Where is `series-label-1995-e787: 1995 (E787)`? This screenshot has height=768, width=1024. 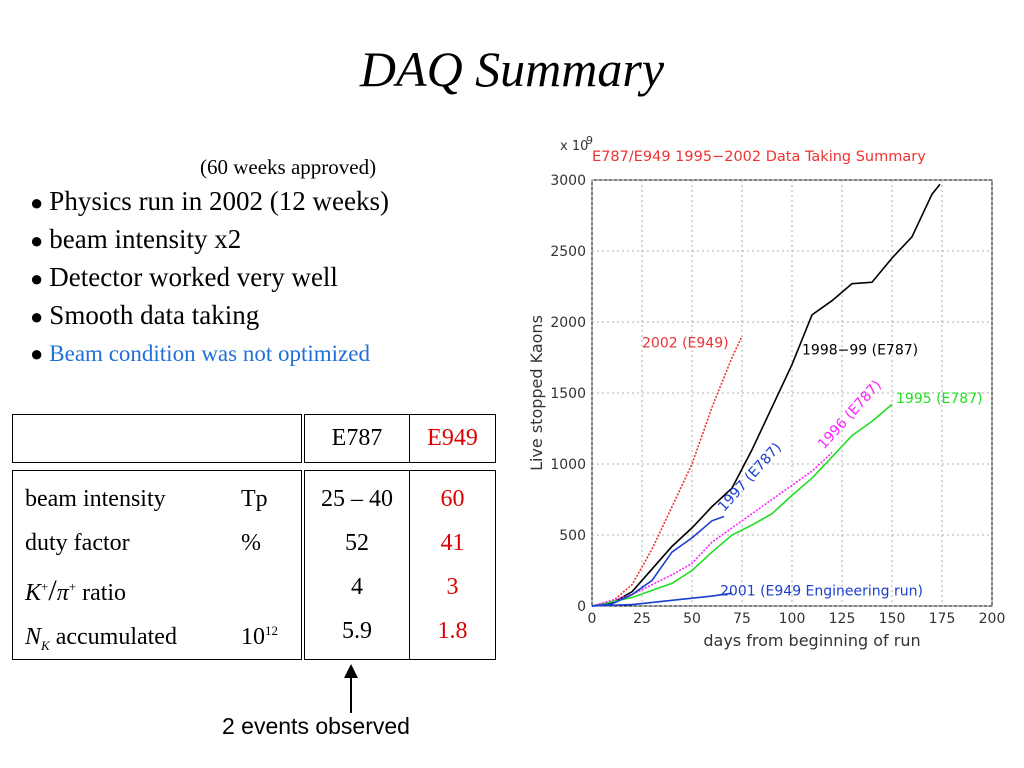 series-label-1995-e787: 1995 (E787) is located at coordinates (939, 399).